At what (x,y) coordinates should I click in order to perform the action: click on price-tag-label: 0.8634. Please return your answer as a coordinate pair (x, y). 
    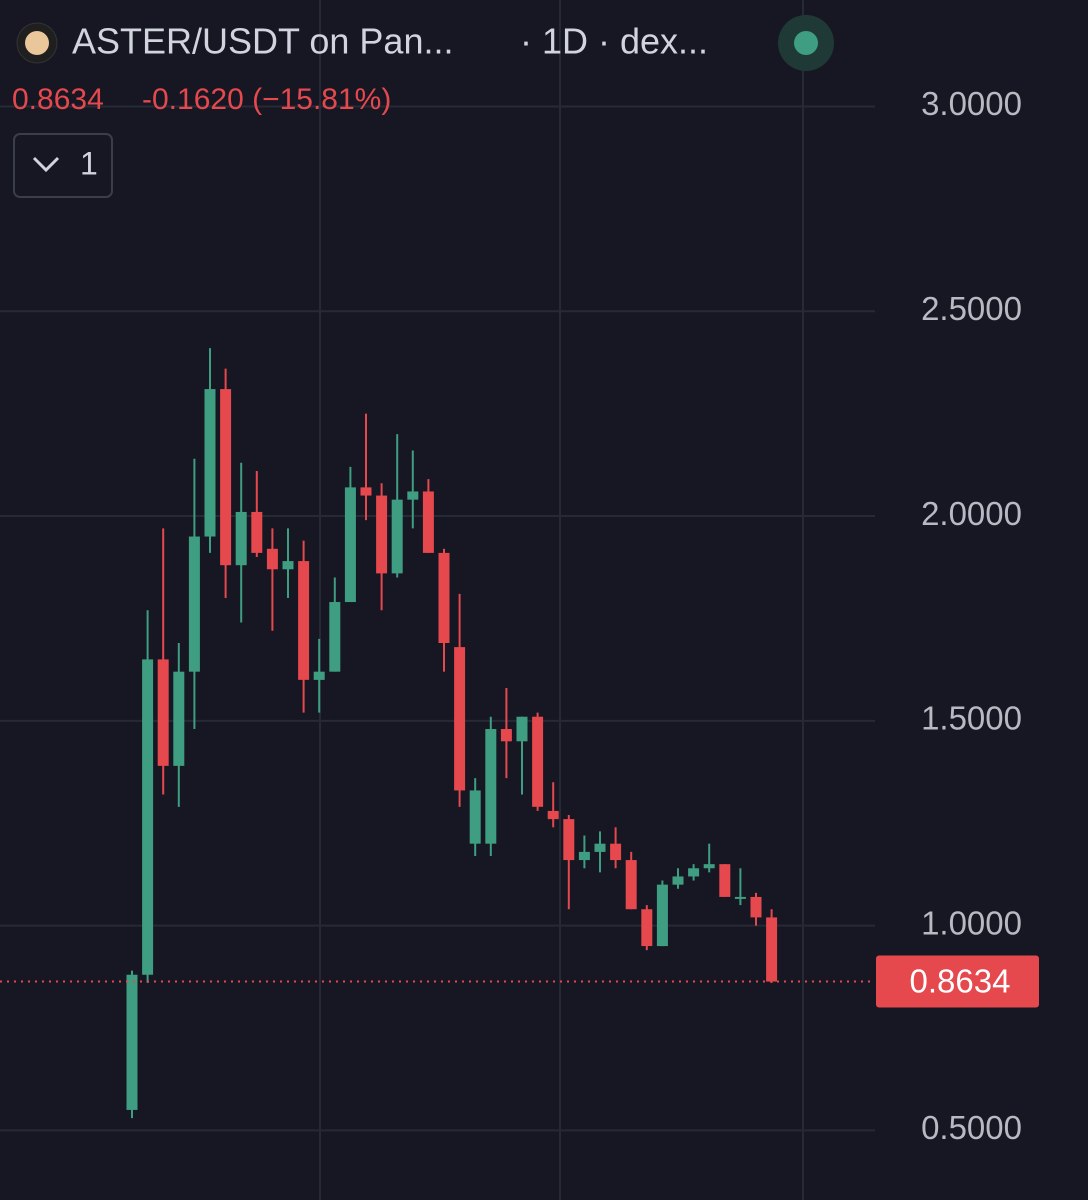
    Looking at the image, I should click on (960, 980).